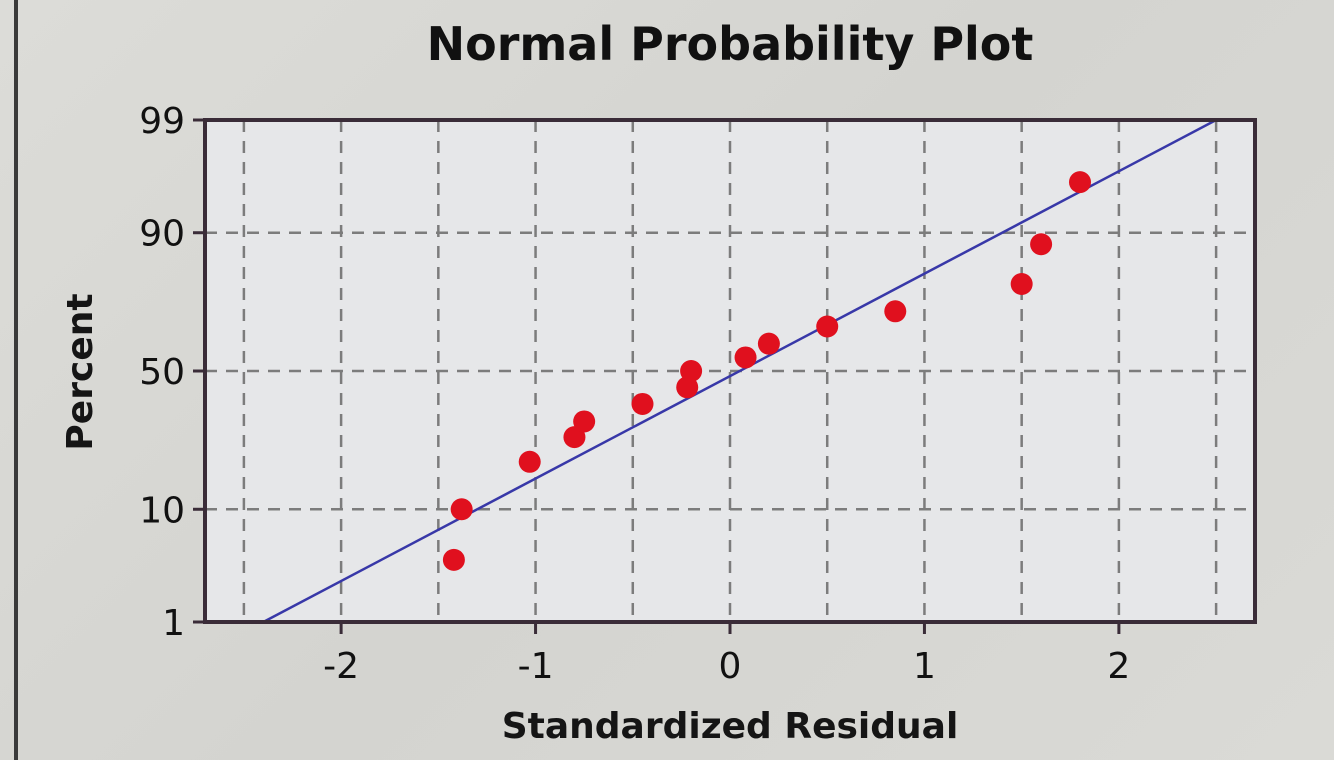 The width and height of the screenshot is (1334, 760). Describe the element at coordinates (16, 380) in the screenshot. I see `window-left-border` at that location.